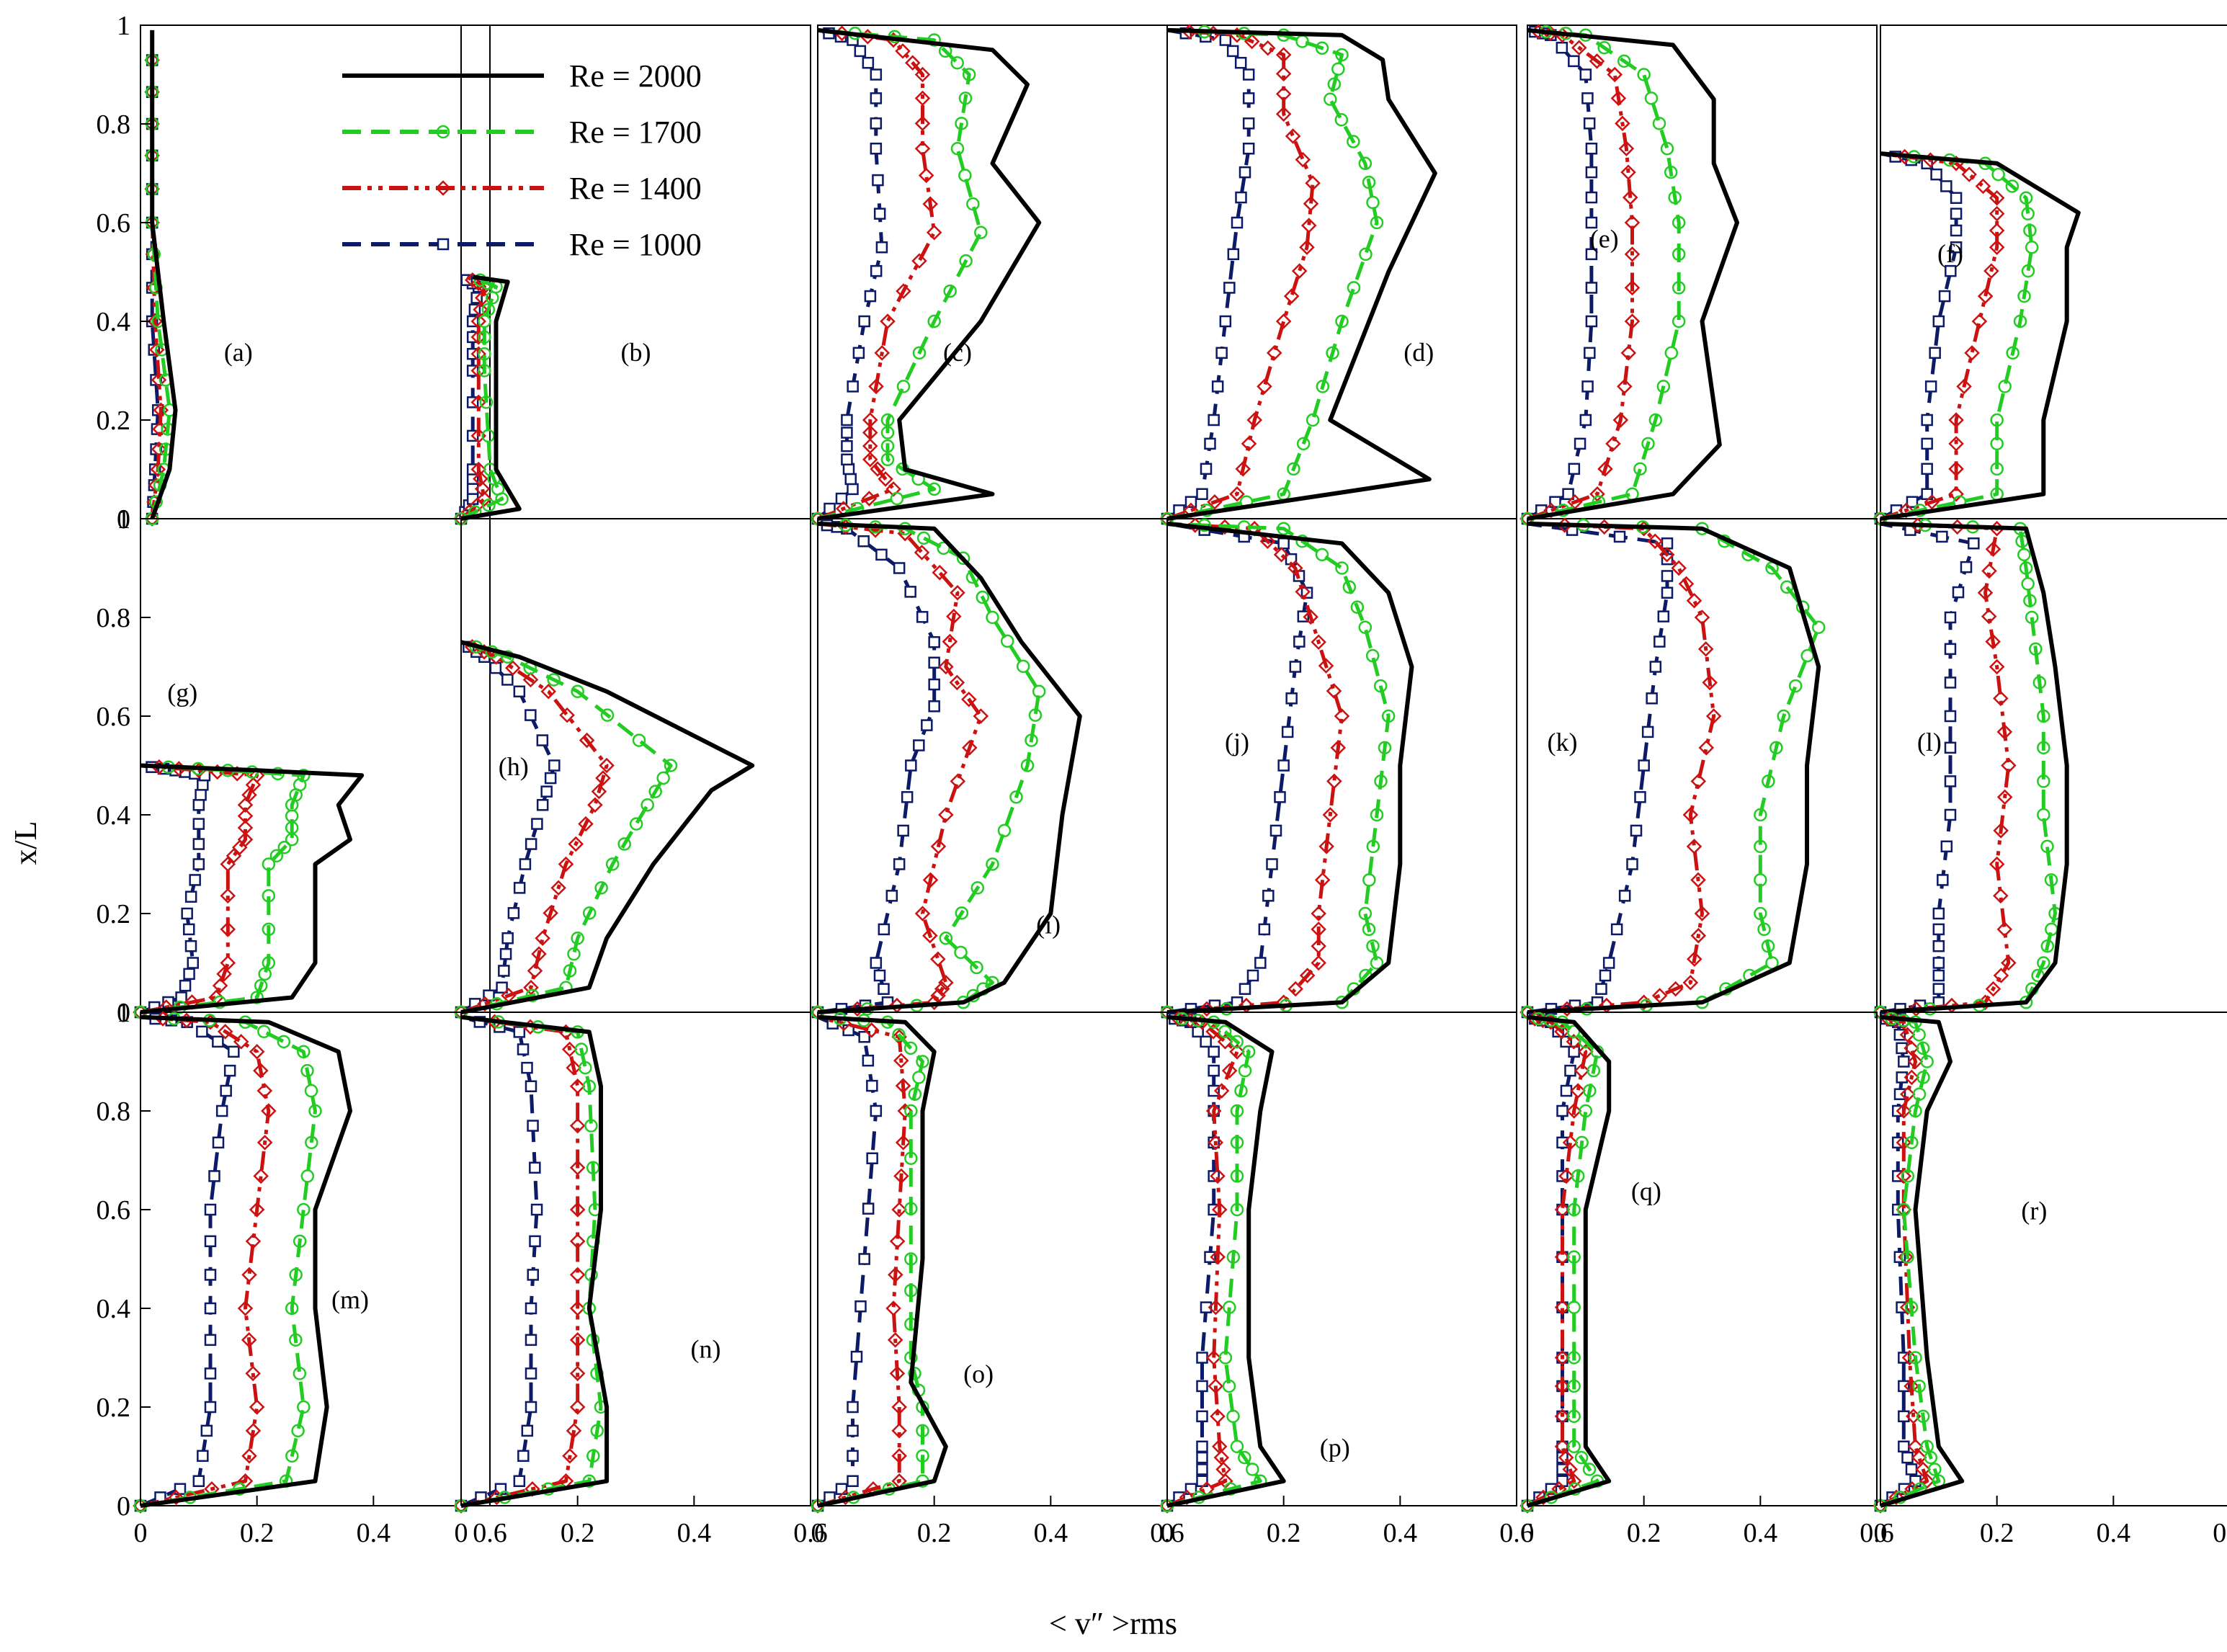  Describe the element at coordinates (490, 1533) in the screenshot. I see `x-tick-label: 0.6` at that location.